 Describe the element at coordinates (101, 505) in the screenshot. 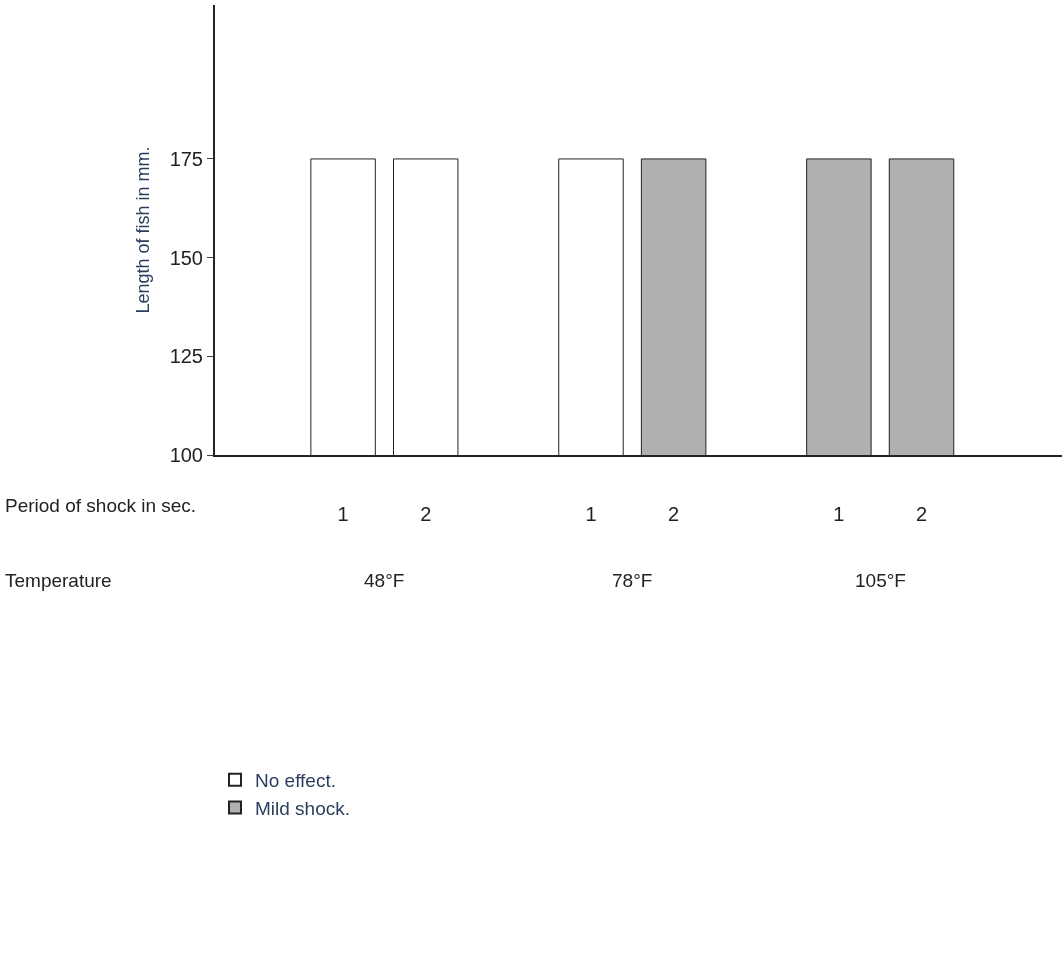

I see `text: Period of shock in sec.` at that location.